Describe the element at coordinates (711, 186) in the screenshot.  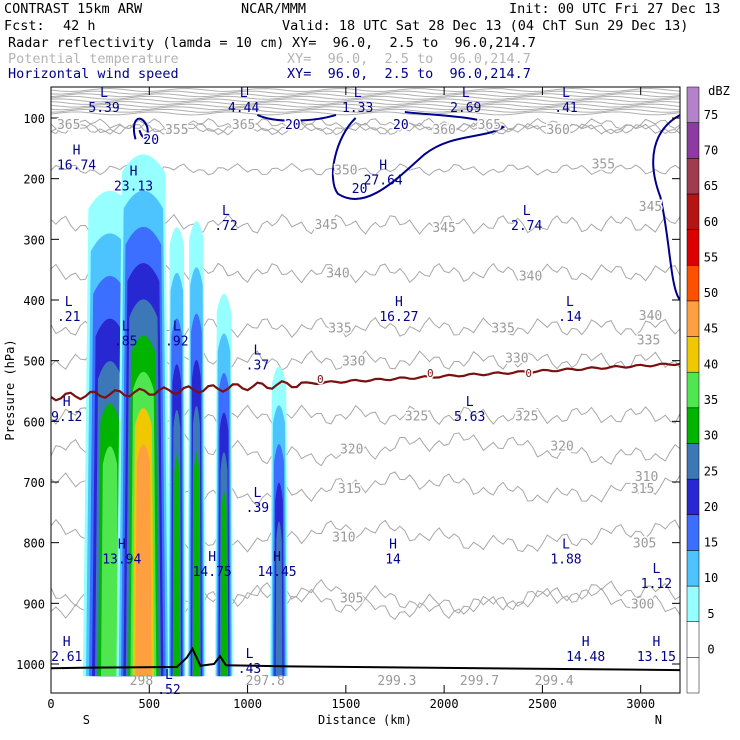
I see `colorbar-level-label: 65` at that location.